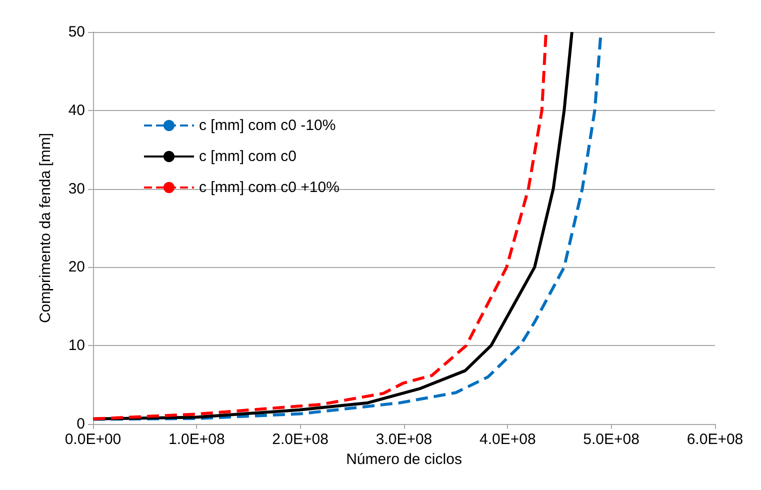 The width and height of the screenshot is (761, 490). Describe the element at coordinates (76, 345) in the screenshot. I see `y-tick-label: 10` at that location.